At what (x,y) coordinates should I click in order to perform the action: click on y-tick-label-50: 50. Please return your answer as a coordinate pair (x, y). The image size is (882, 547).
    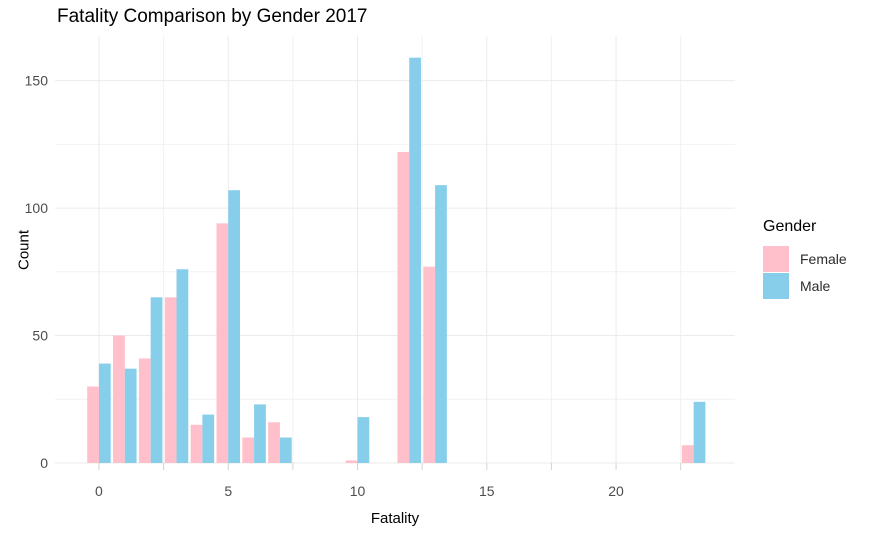
    Looking at the image, I should click on (40, 336).